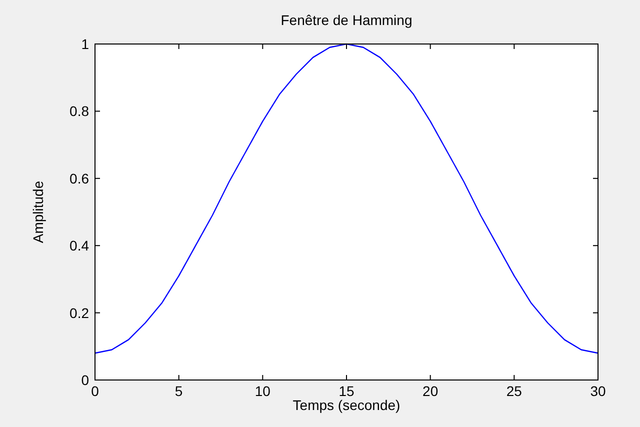 Image resolution: width=640 pixels, height=427 pixels. What do you see at coordinates (346, 391) in the screenshot?
I see `x-tick-label: 15` at bounding box center [346, 391].